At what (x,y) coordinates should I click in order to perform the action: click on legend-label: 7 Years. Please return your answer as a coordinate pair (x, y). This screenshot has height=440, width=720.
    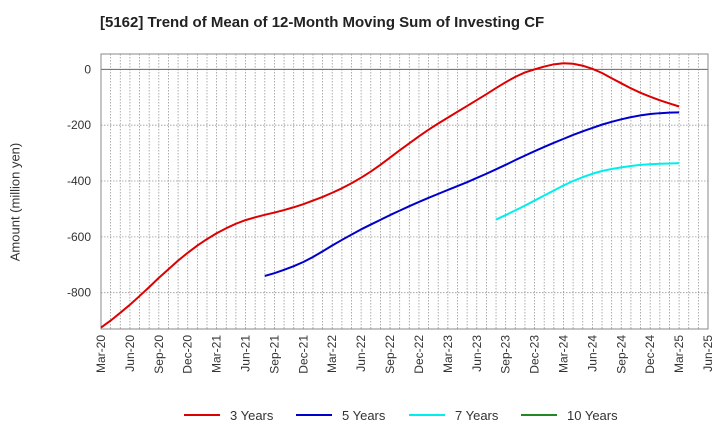
    Looking at the image, I should click on (477, 415).